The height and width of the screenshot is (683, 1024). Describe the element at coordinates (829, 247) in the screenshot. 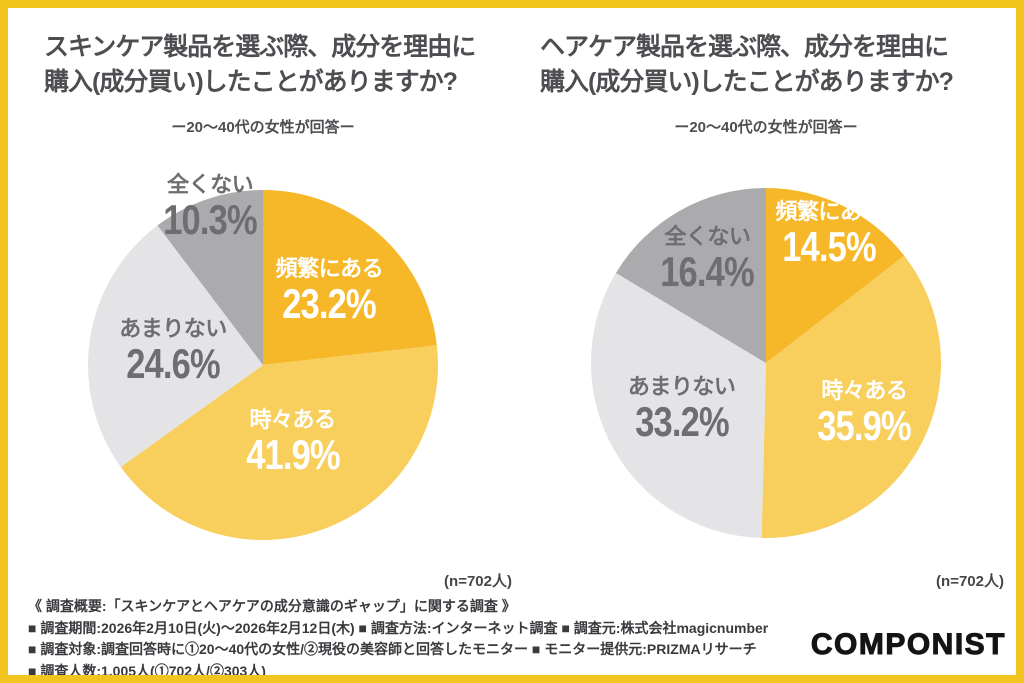

I see `pie-slice-value: 14.5%` at that location.